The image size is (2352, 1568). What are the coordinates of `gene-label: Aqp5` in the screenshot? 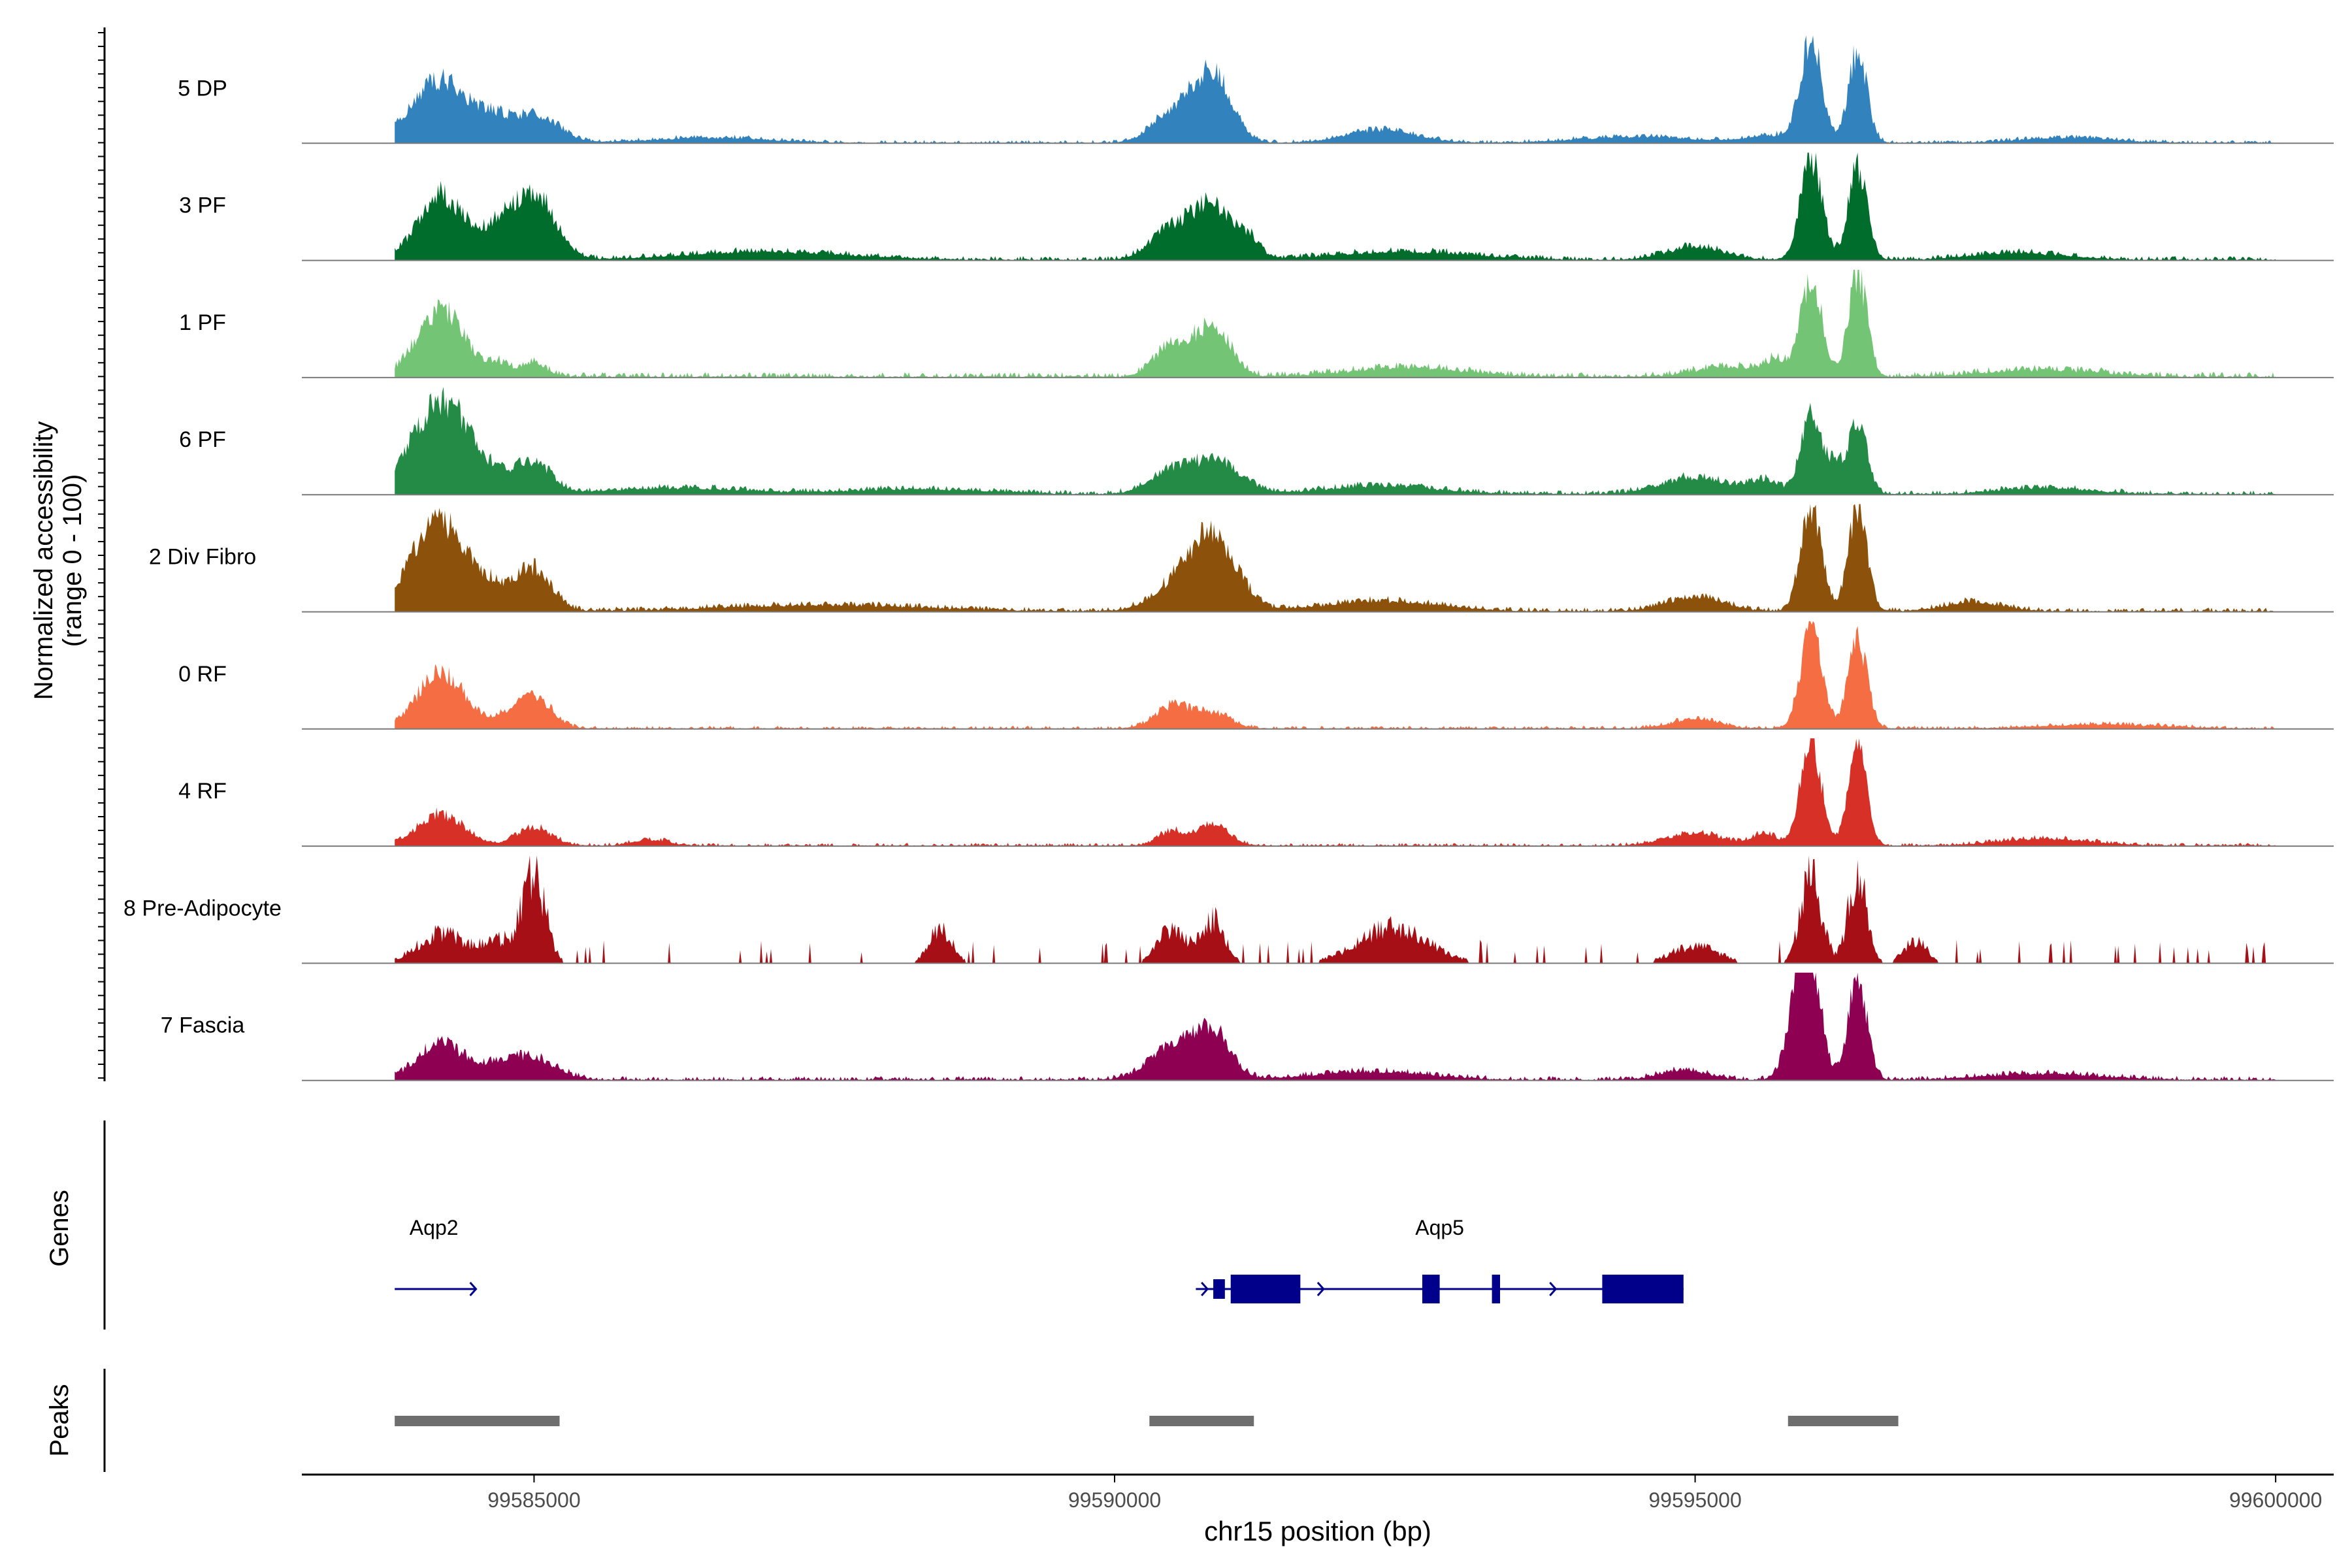 It's located at (1439, 1227).